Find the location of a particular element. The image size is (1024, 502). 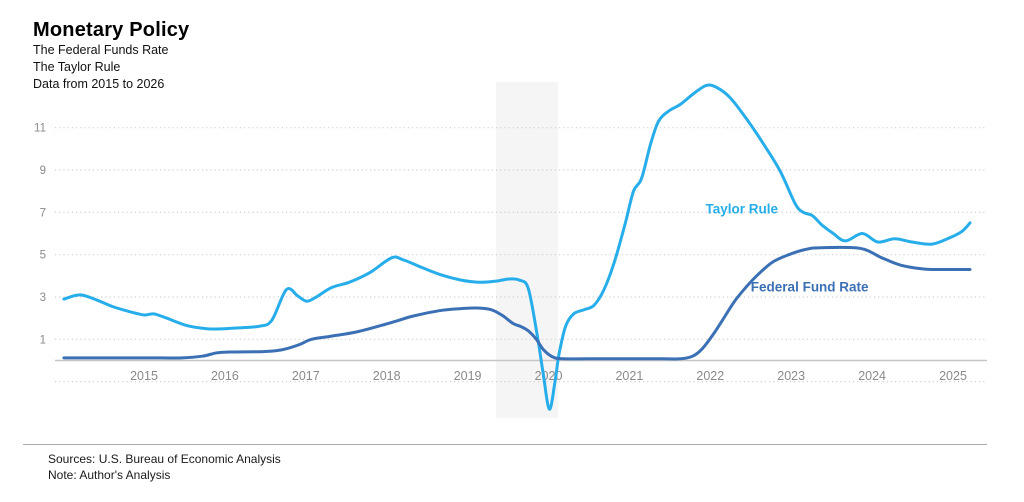

federal-fund-rate-label: Federal Fund Rate is located at coordinates (810, 287).